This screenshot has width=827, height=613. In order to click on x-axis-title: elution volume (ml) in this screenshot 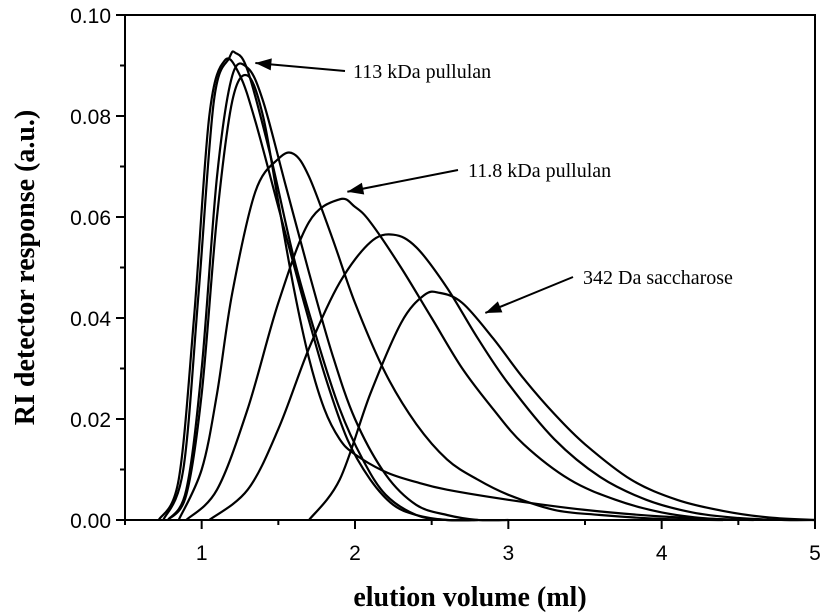, I will do `click(469, 597)`.